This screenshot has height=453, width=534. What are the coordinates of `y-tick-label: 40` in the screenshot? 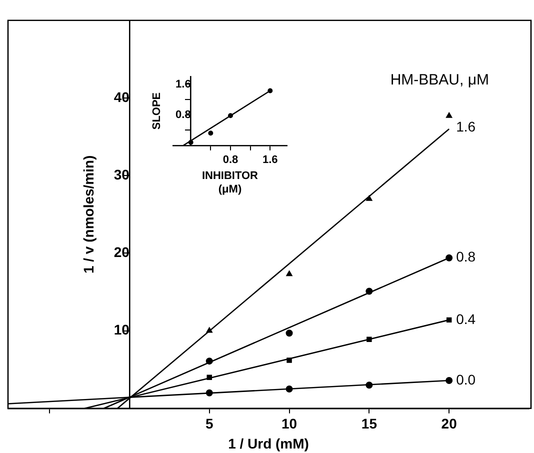 It's located at (122, 96).